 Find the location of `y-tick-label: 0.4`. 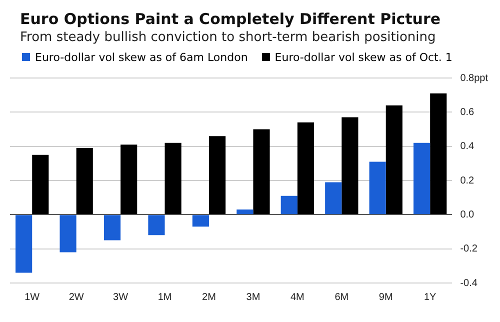

y-tick-label: 0.4 is located at coordinates (467, 146).